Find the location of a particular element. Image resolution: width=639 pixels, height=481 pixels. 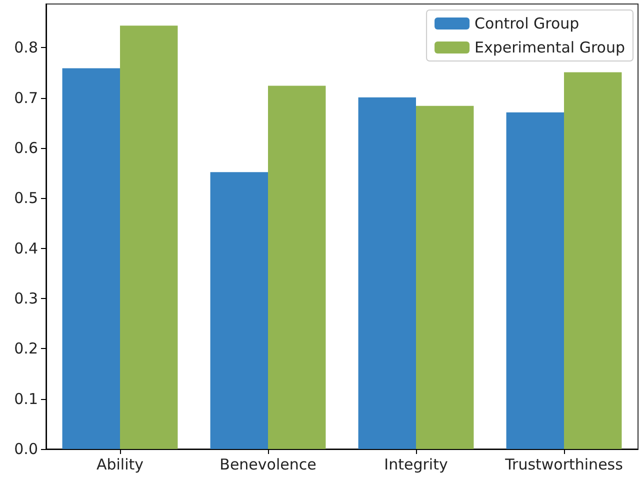

y-tick-label: 0.6 is located at coordinates (26, 147).